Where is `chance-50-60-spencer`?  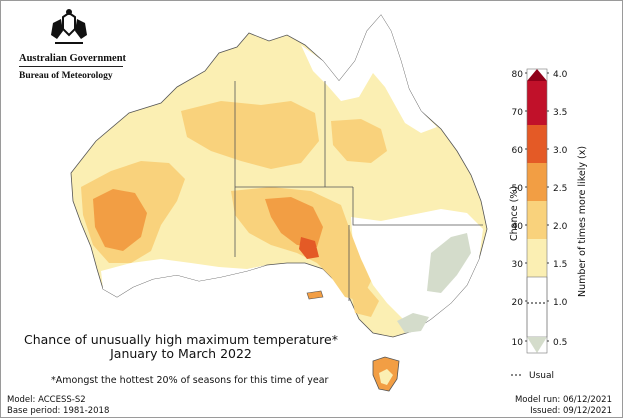
chance-50-60-spencer is located at coordinates (309, 248).